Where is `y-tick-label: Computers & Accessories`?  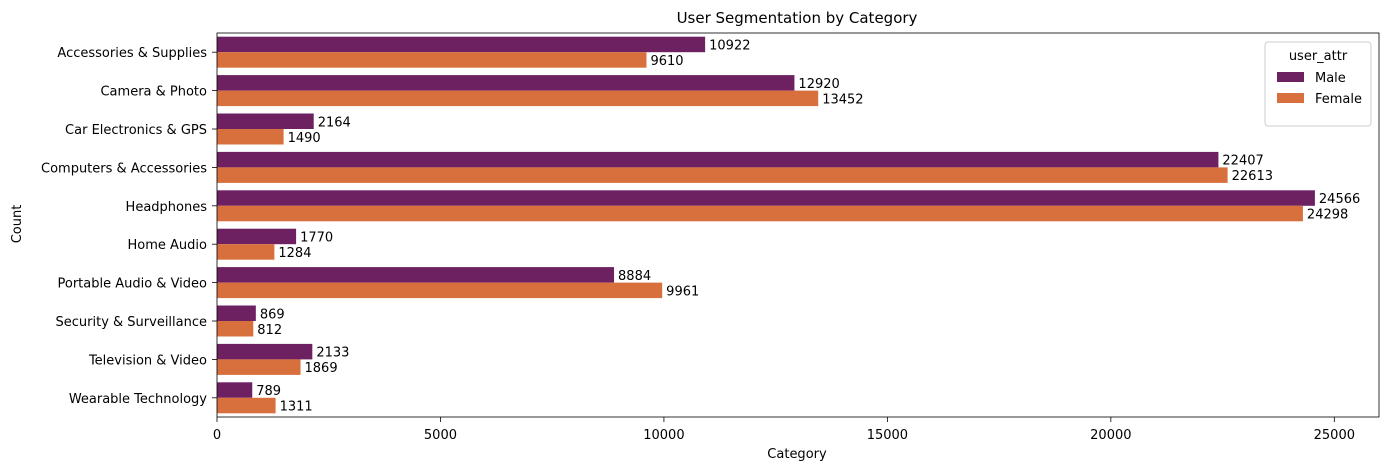
y-tick-label: Computers & Accessories is located at coordinates (124, 168).